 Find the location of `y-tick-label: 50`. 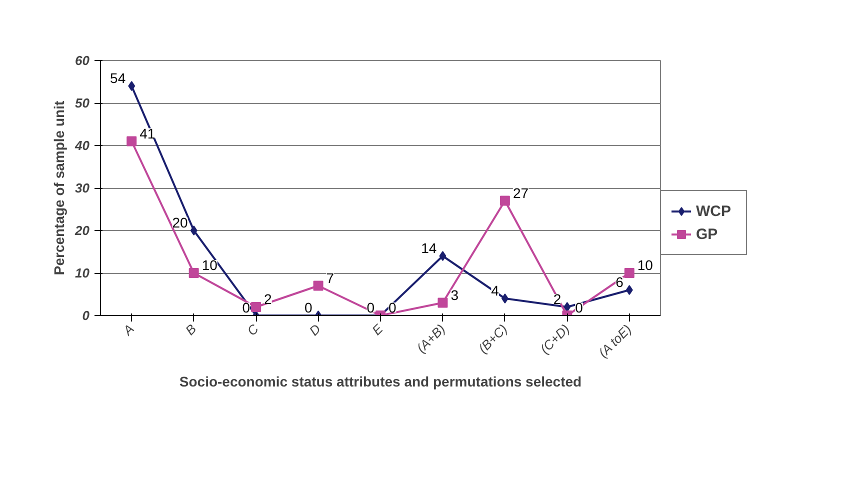

y-tick-label: 50 is located at coordinates (82, 103).